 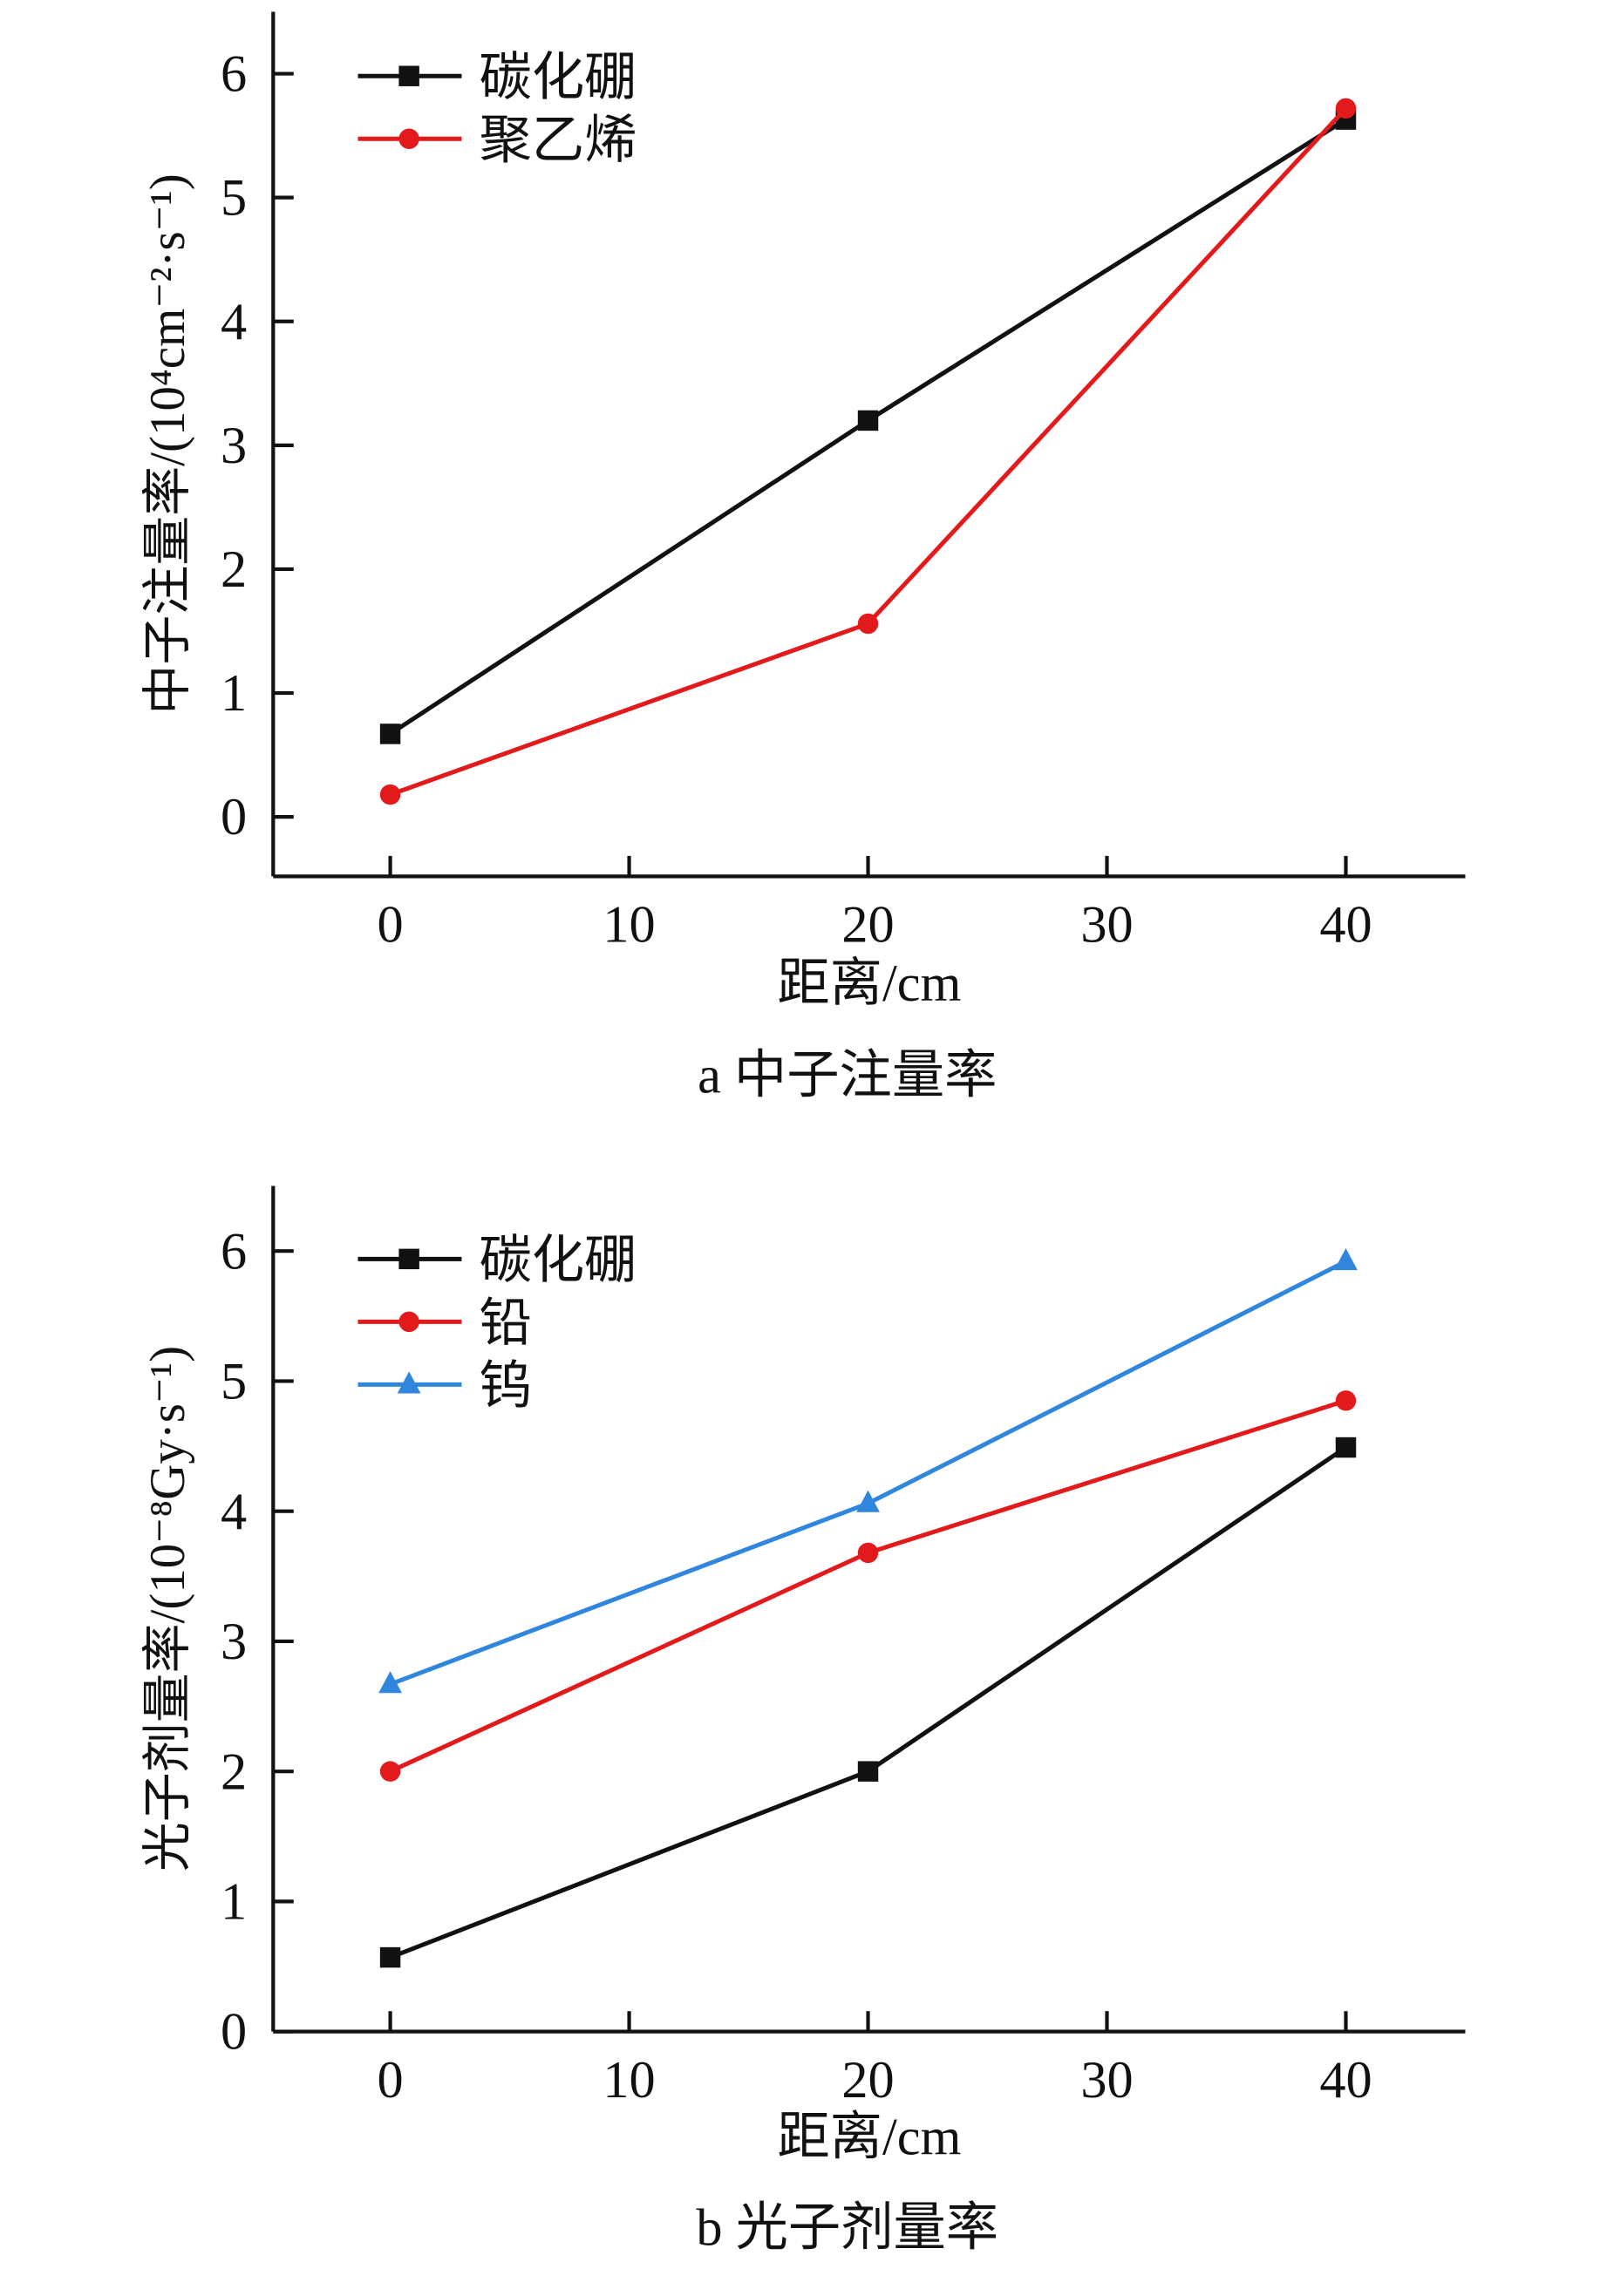 I want to click on chart-caption: a 中子注量率, so click(x=847, y=1075).